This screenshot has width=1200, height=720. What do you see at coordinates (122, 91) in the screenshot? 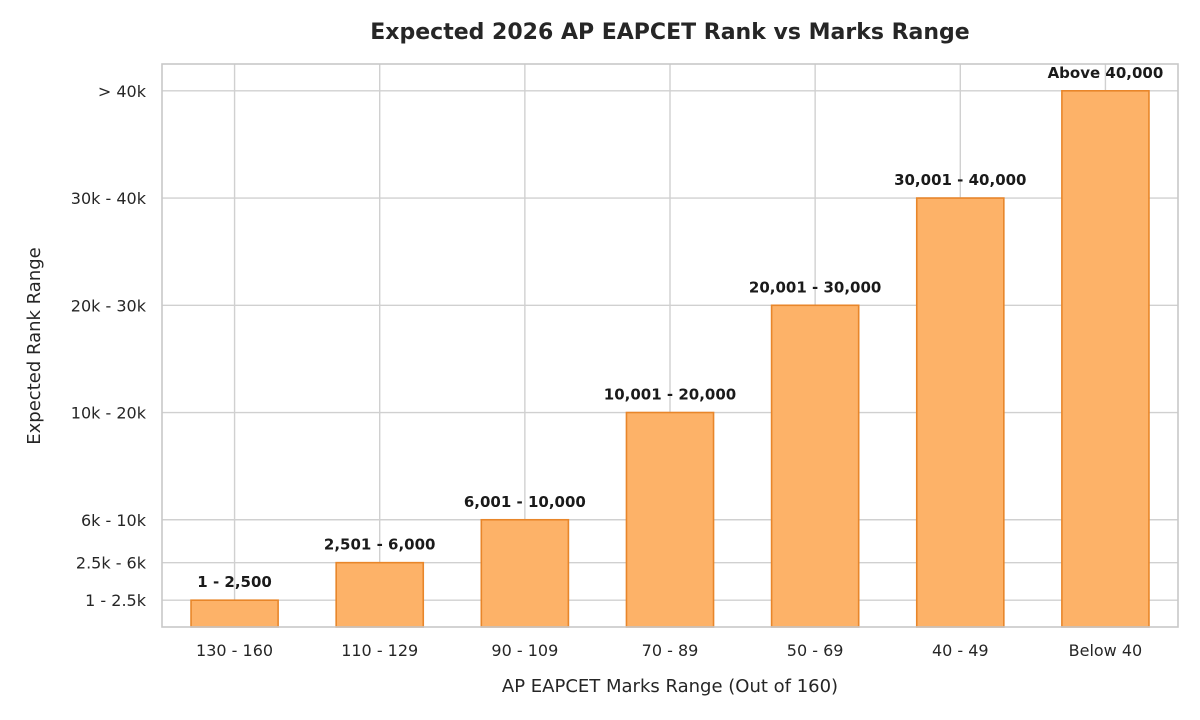
I see `y-tick-label: > 40k` at bounding box center [122, 91].